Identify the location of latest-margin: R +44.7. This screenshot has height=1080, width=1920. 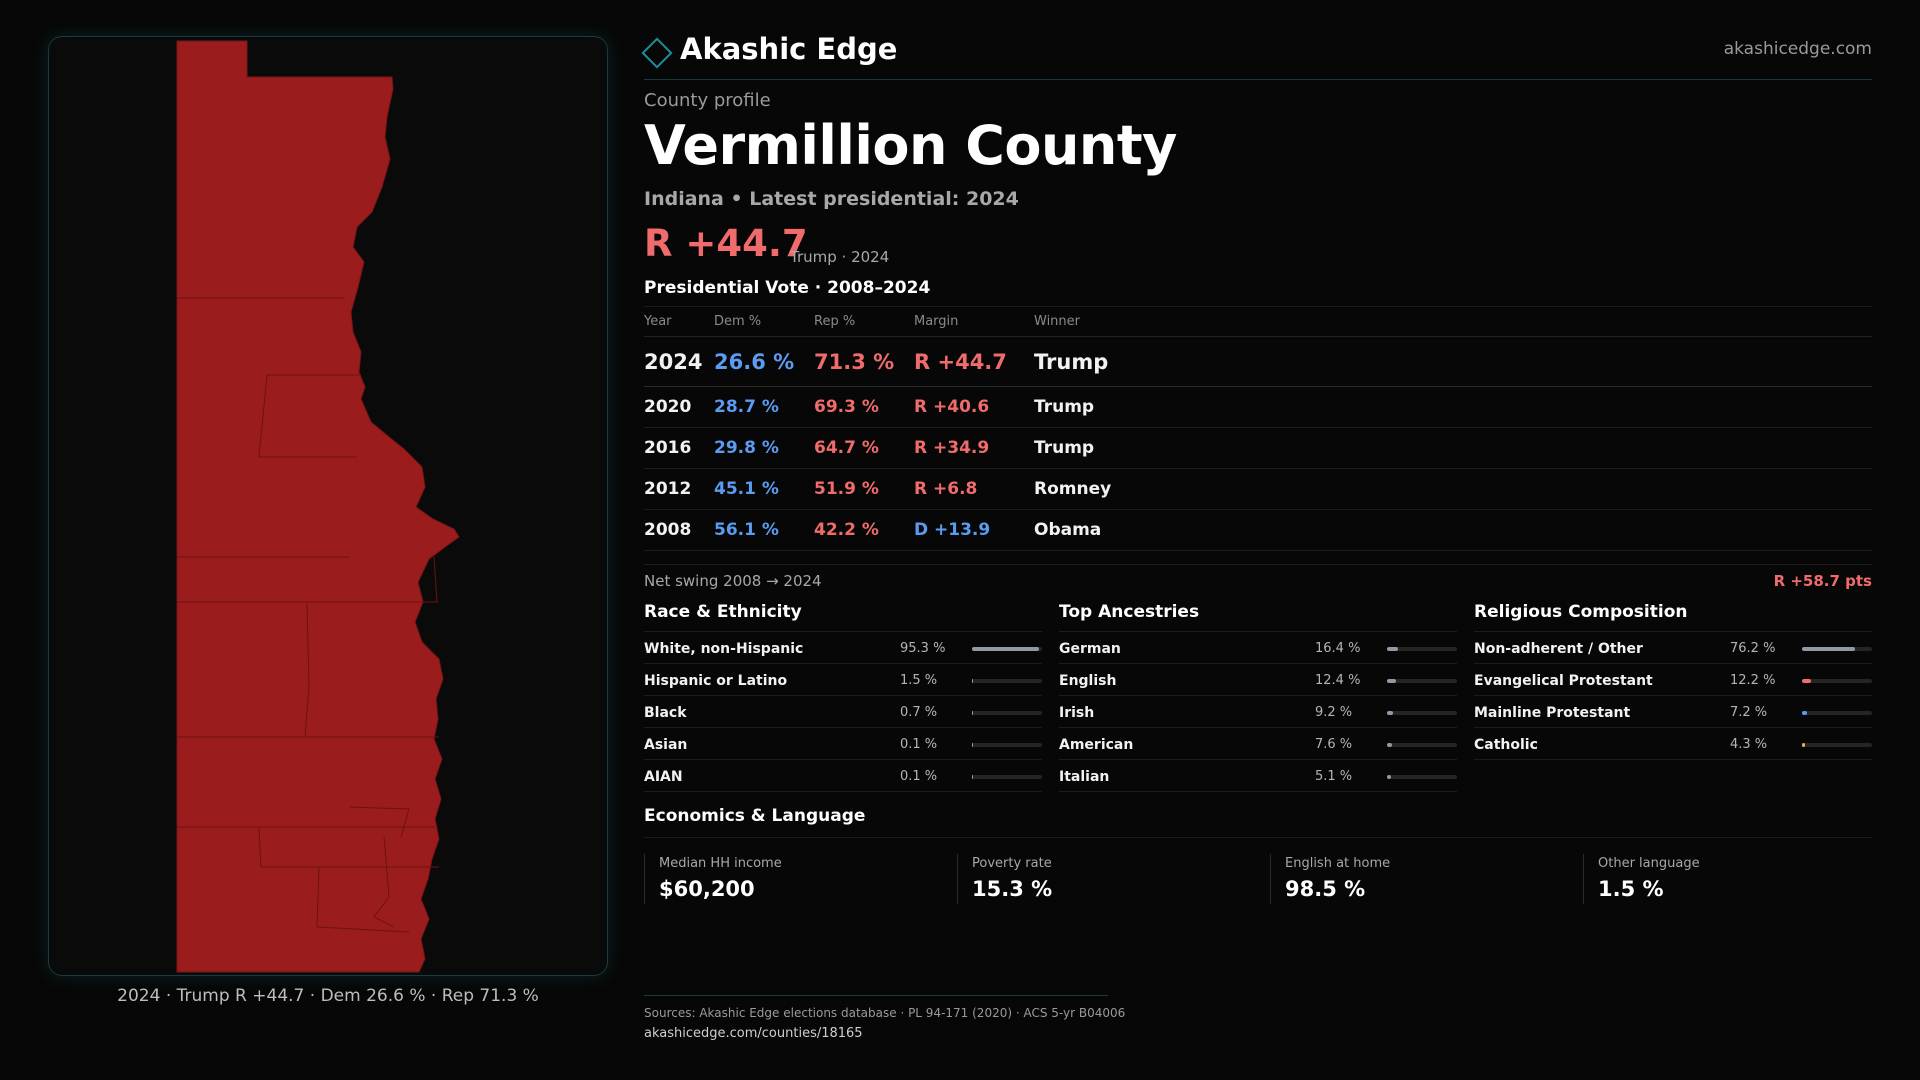
(726, 243).